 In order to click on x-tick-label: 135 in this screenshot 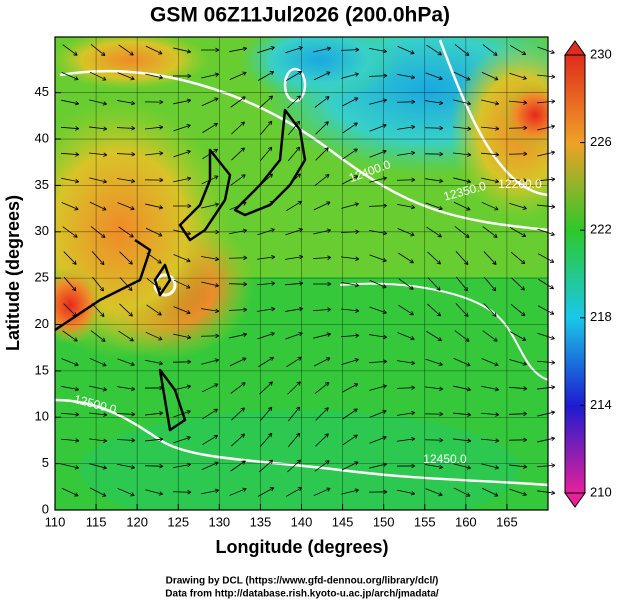, I will do `click(261, 521)`.